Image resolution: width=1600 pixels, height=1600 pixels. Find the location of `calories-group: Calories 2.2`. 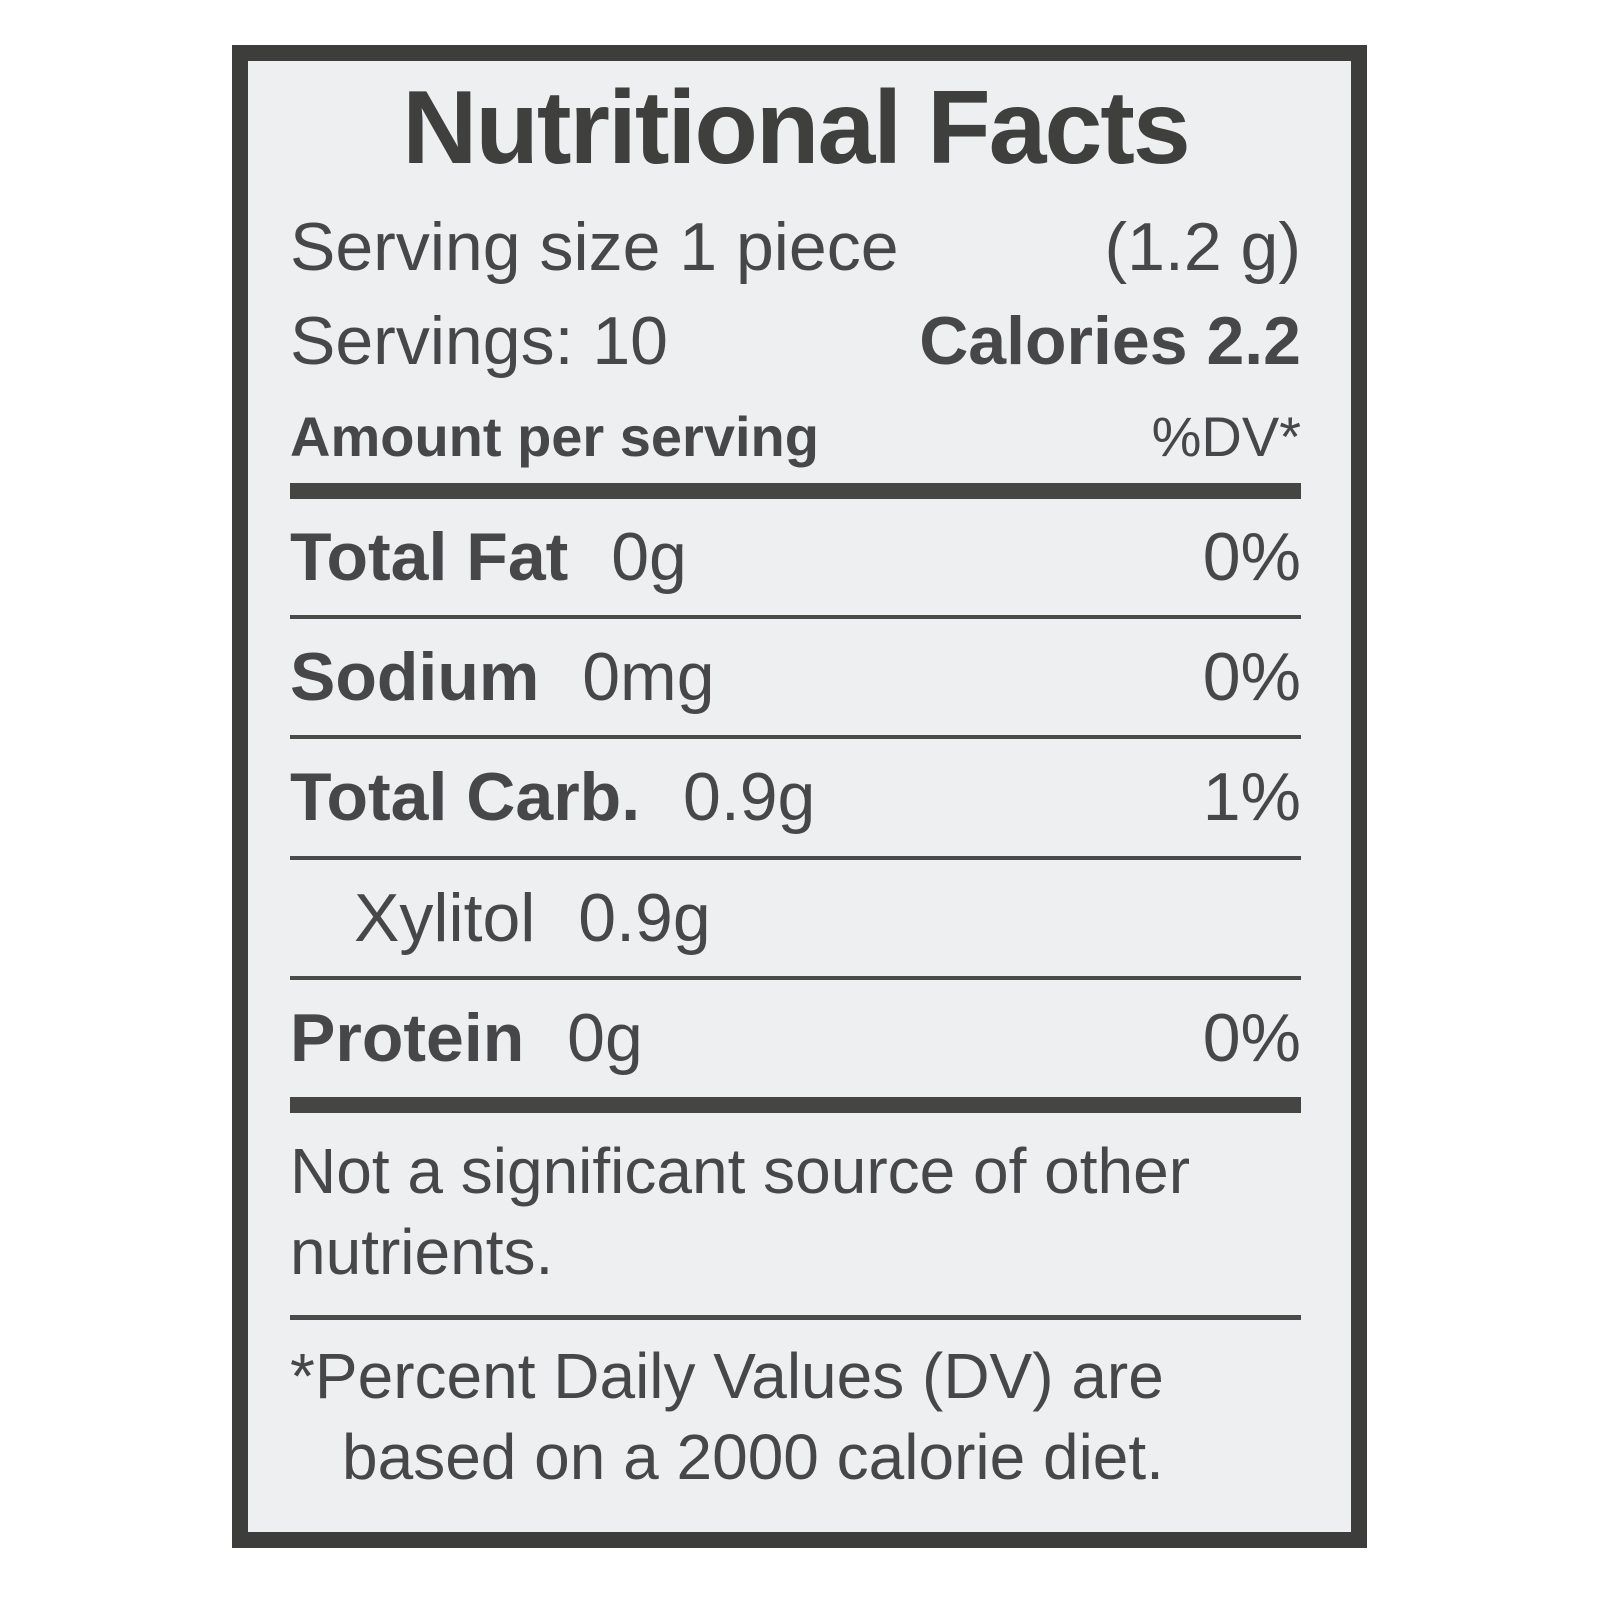

calories-group: Calories 2.2 is located at coordinates (1110, 341).